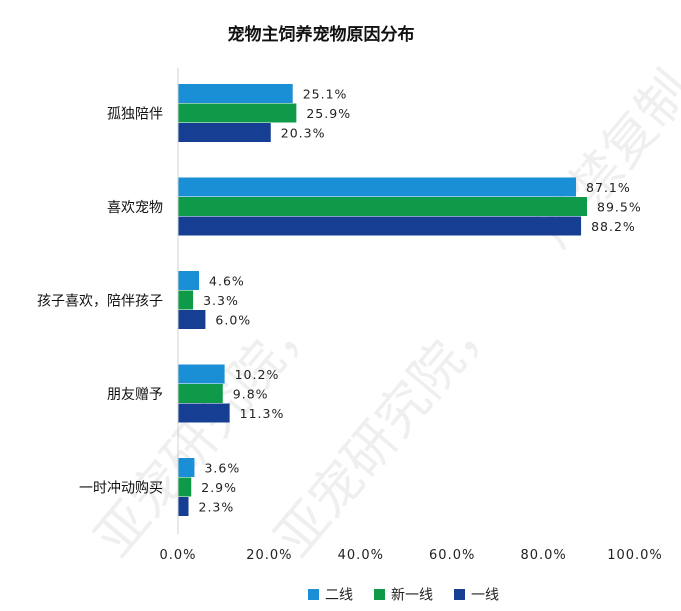  I want to click on data-label: 9.8%, so click(251, 393).